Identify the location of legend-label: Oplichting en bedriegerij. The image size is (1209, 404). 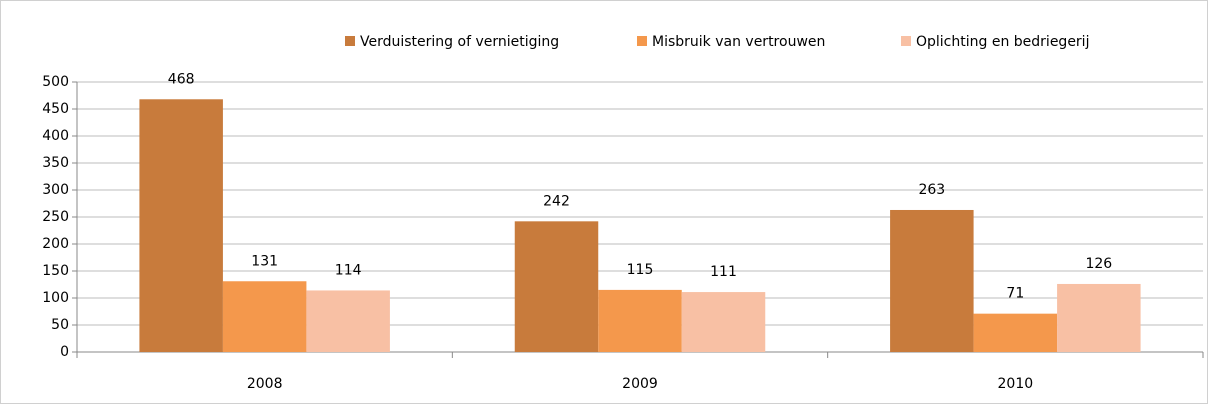
(1002, 42).